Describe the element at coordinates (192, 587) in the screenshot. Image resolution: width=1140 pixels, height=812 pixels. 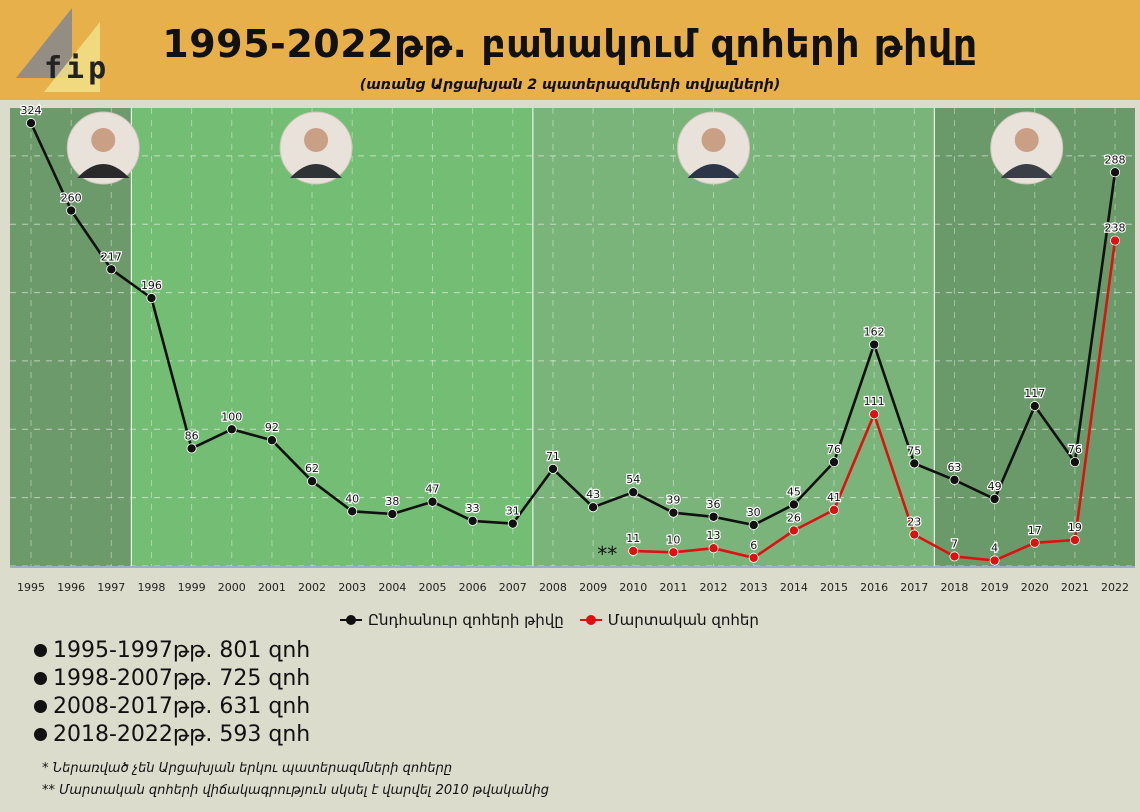
I see `x-tick-label: 1999` at that location.